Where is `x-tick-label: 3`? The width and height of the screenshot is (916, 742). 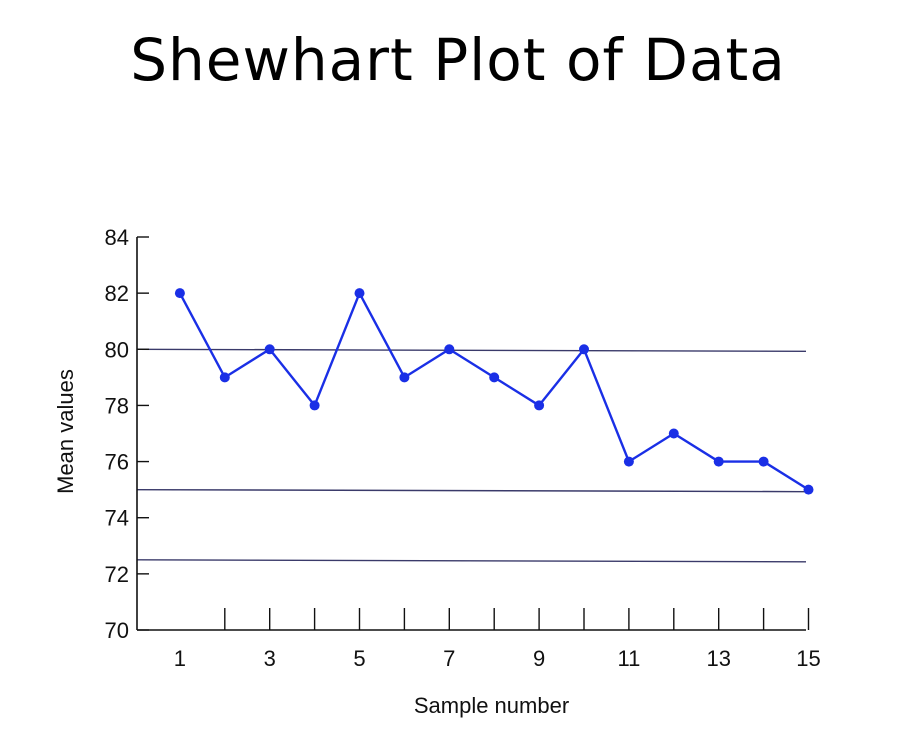
x-tick-label: 3 is located at coordinates (270, 658).